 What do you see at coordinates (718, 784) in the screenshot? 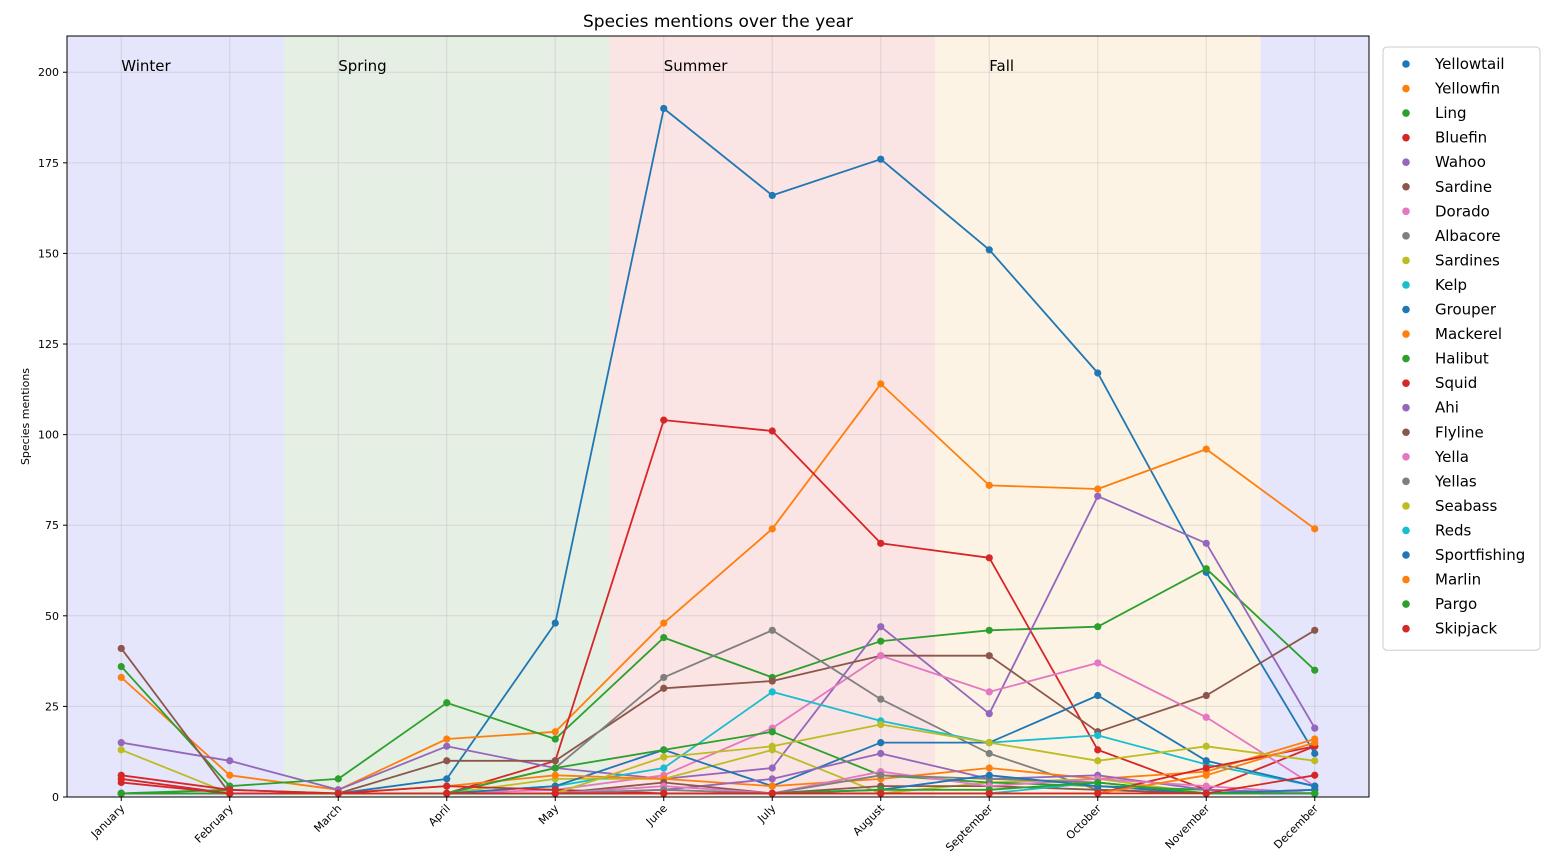
I see `series-skipjack` at bounding box center [718, 784].